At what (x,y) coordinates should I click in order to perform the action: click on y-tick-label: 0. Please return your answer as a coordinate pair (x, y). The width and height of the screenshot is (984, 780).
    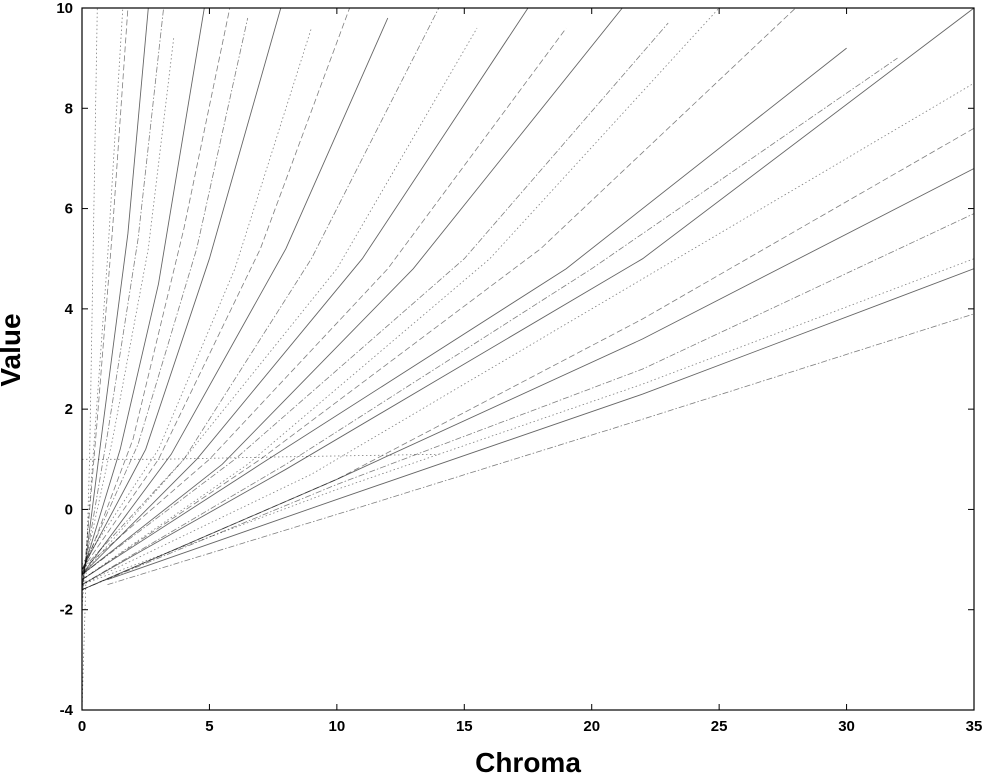
    Looking at the image, I should click on (69, 509).